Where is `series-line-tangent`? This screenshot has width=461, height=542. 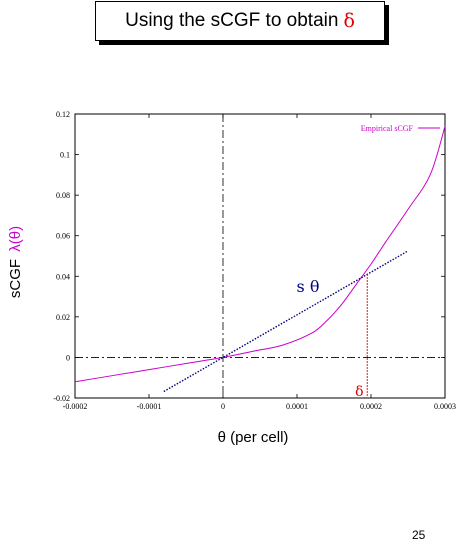 series-line-tangent is located at coordinates (286, 321).